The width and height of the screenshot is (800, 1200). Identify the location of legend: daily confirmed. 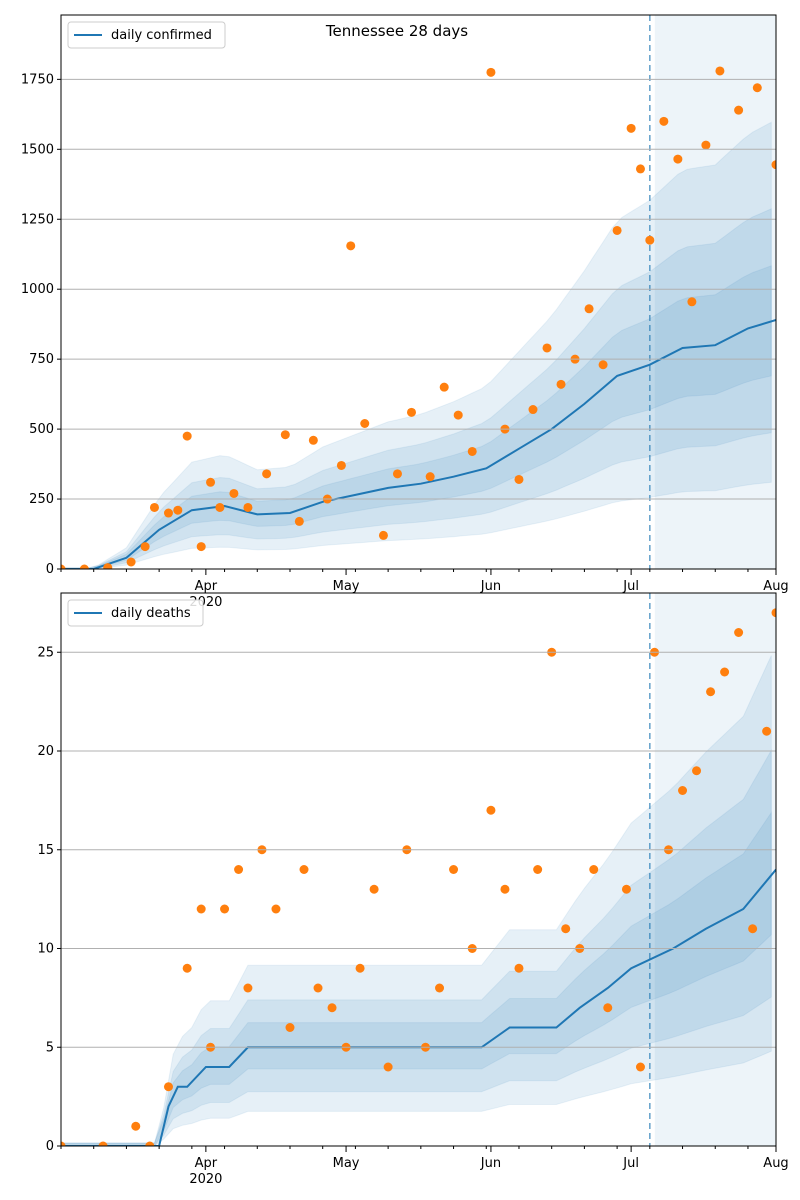
(146, 35).